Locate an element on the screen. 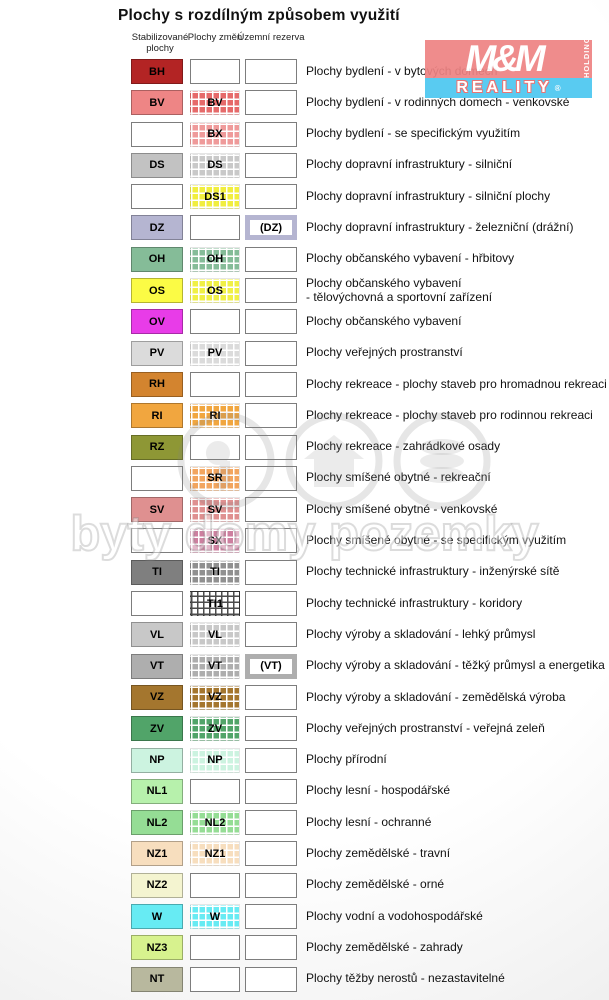  stabilized-area-swatch: OS is located at coordinates (157, 291).